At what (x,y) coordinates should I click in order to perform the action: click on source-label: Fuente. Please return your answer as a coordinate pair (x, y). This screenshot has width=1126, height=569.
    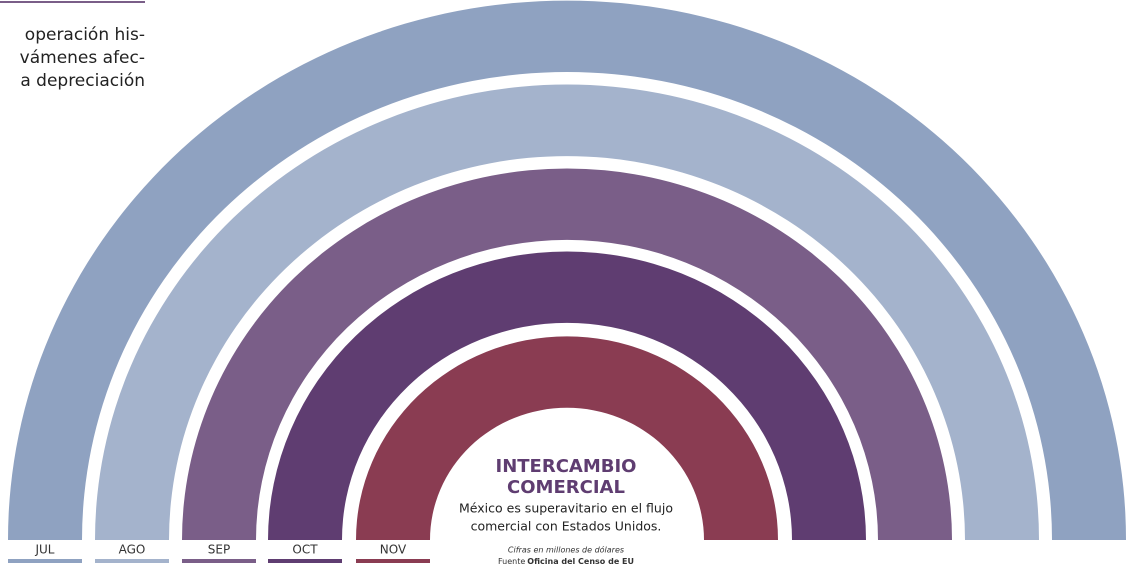
    Looking at the image, I should click on (511, 561).